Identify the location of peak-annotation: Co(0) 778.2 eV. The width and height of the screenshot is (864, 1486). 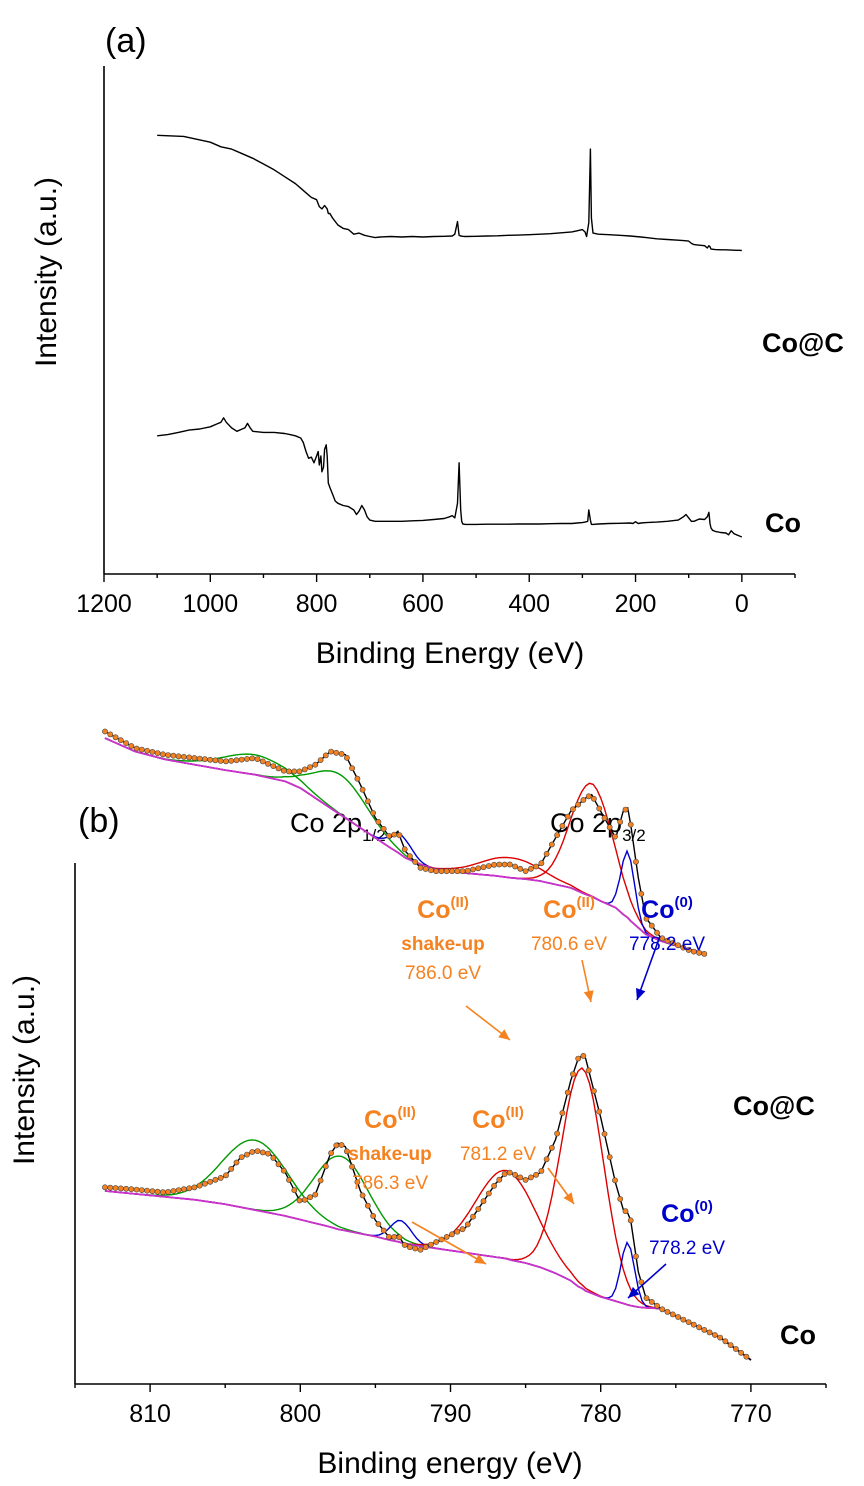
(676, 1248).